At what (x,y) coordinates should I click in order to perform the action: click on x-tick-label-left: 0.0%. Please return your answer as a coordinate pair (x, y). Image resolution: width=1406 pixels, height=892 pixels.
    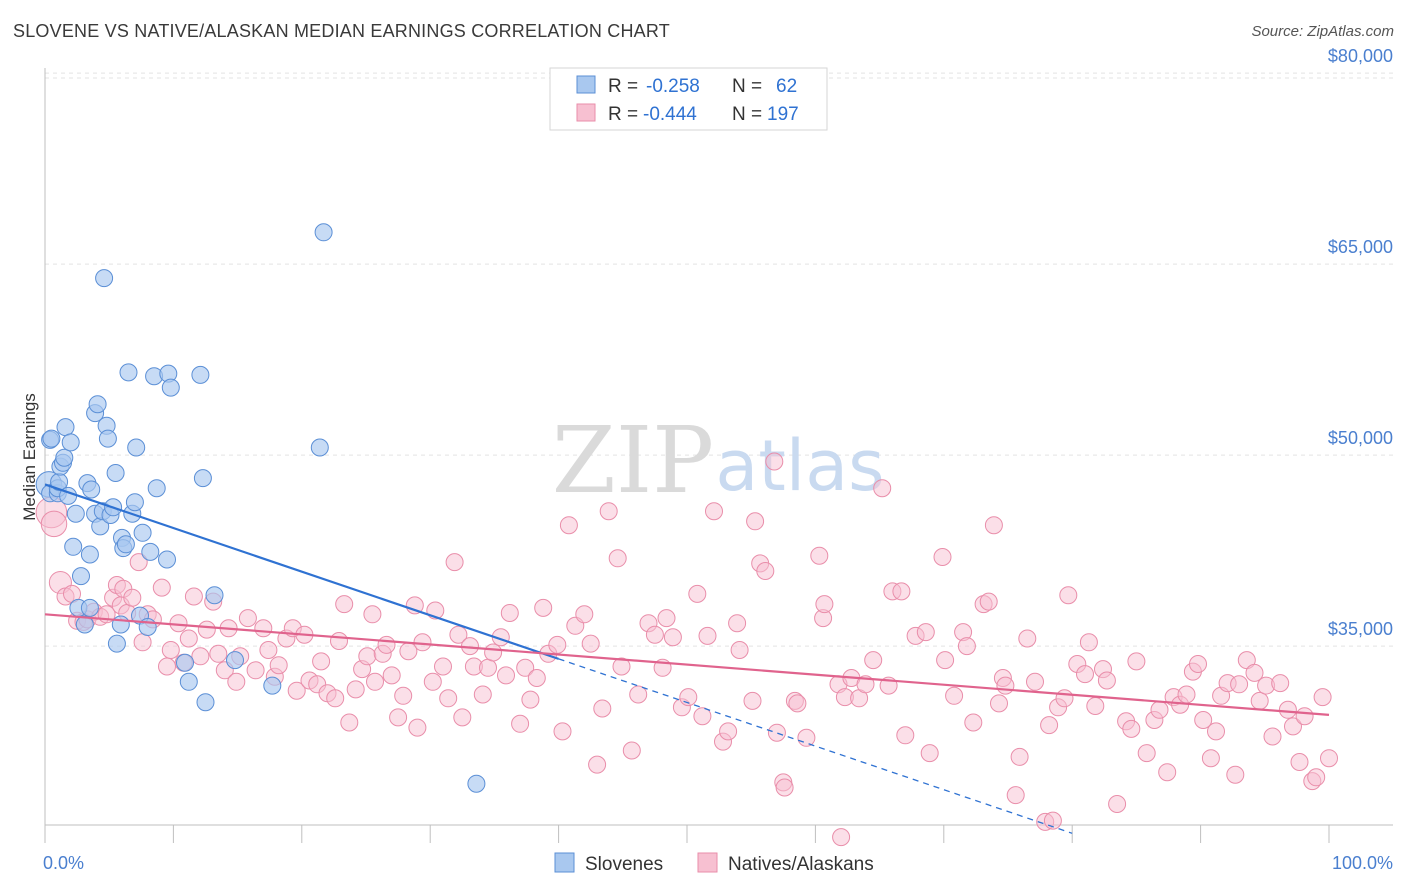
    Looking at the image, I should click on (63, 863).